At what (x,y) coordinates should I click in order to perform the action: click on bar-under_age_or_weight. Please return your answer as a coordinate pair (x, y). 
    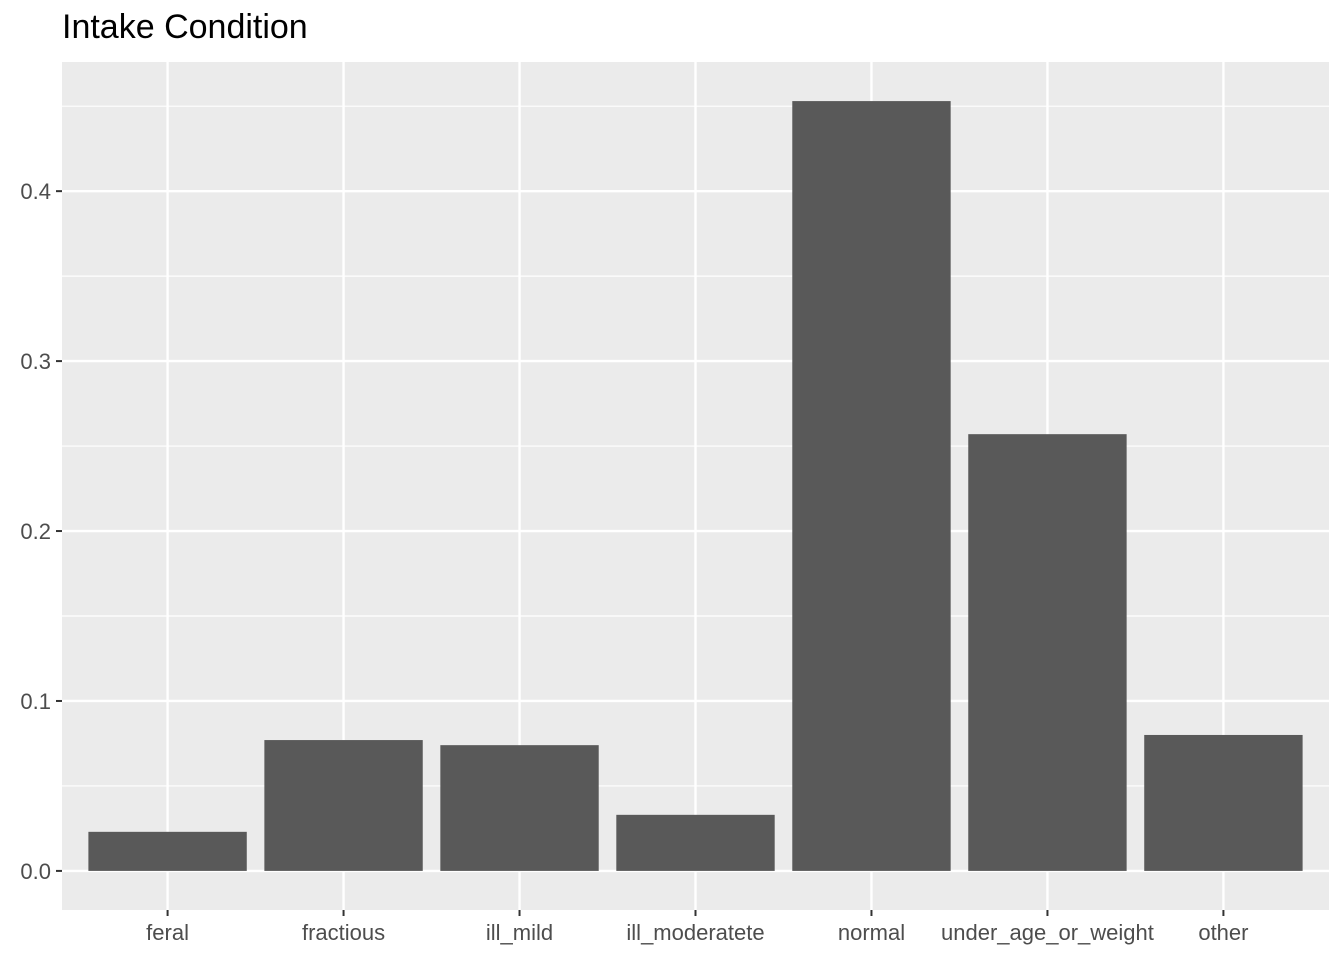
    Looking at the image, I should click on (1047, 652).